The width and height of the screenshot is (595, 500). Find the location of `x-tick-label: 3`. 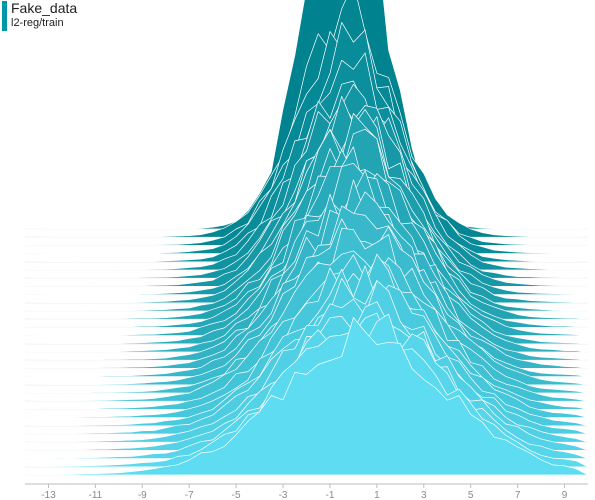

x-tick-label: 3 is located at coordinates (424, 495).